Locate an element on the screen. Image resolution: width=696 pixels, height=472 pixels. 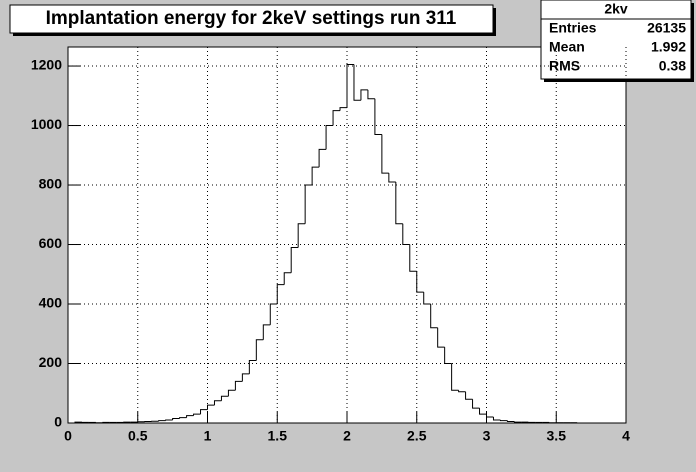
stats-title: 2kv is located at coordinates (616, 9).